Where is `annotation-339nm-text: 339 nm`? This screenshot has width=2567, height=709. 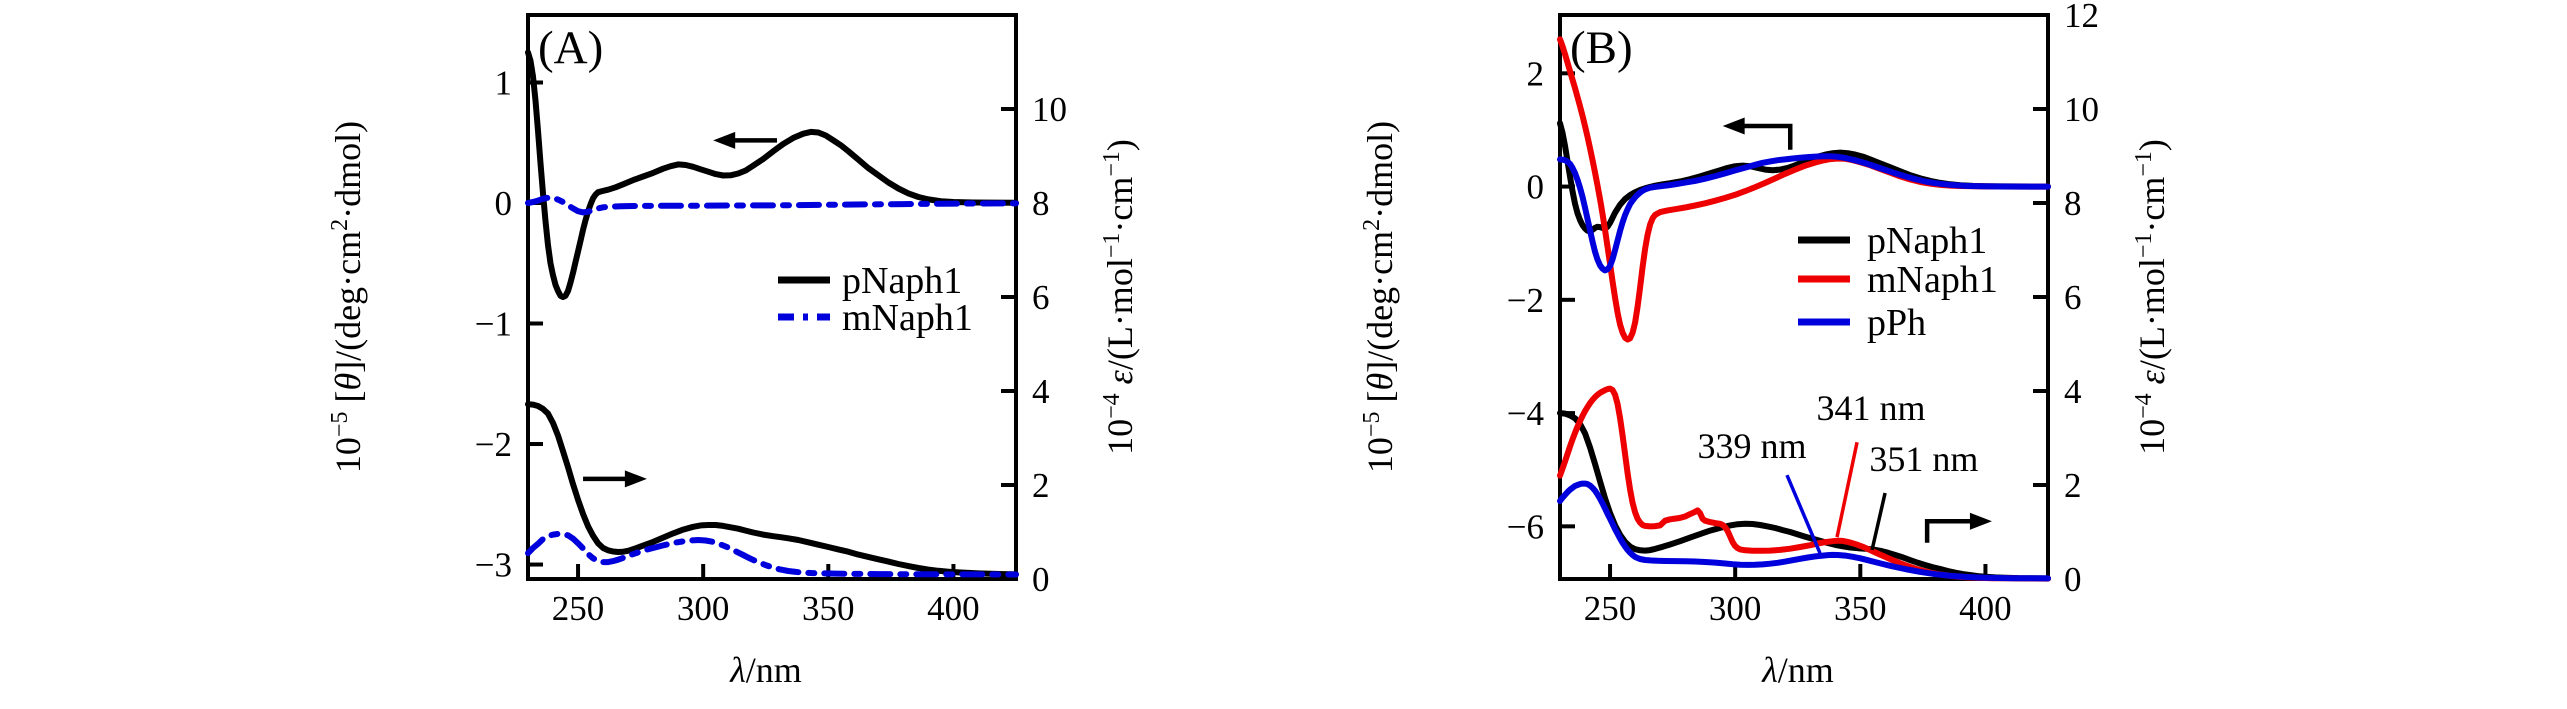
annotation-339nm-text: 339 nm is located at coordinates (1751, 446).